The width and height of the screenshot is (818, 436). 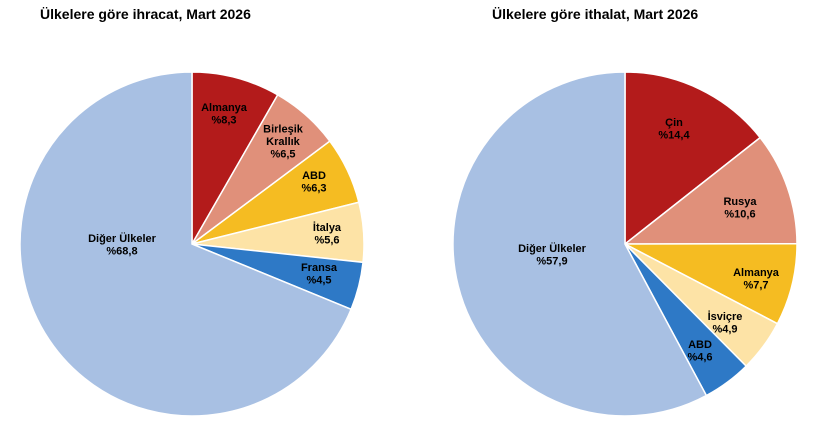 I want to click on export-chart-title: Ülkelere göre ihracat, Mart 2026, so click(x=145, y=14).